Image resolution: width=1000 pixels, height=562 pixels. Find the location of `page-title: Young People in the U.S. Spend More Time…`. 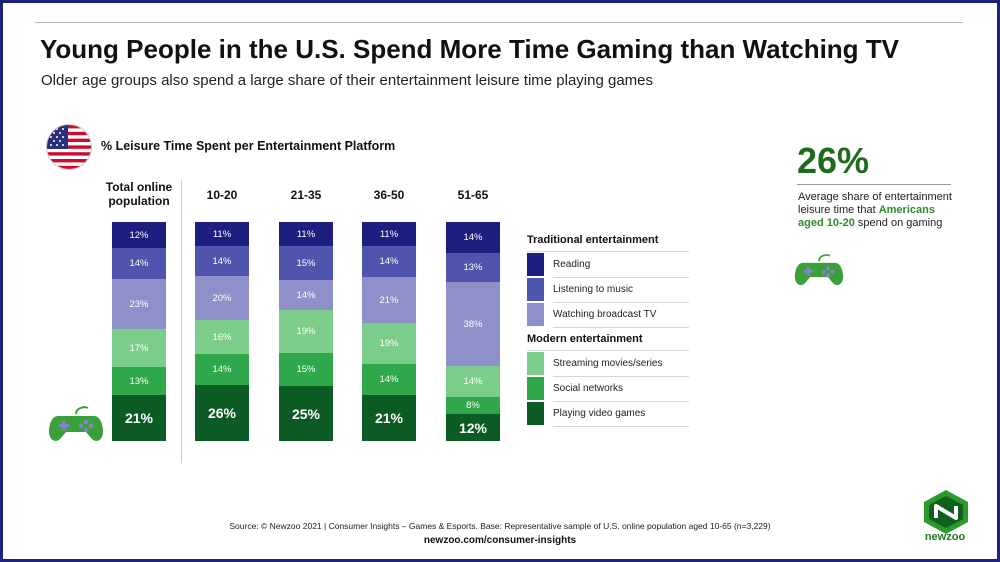

page-title: Young People in the U.S. Spend More Time… is located at coordinates (470, 49).